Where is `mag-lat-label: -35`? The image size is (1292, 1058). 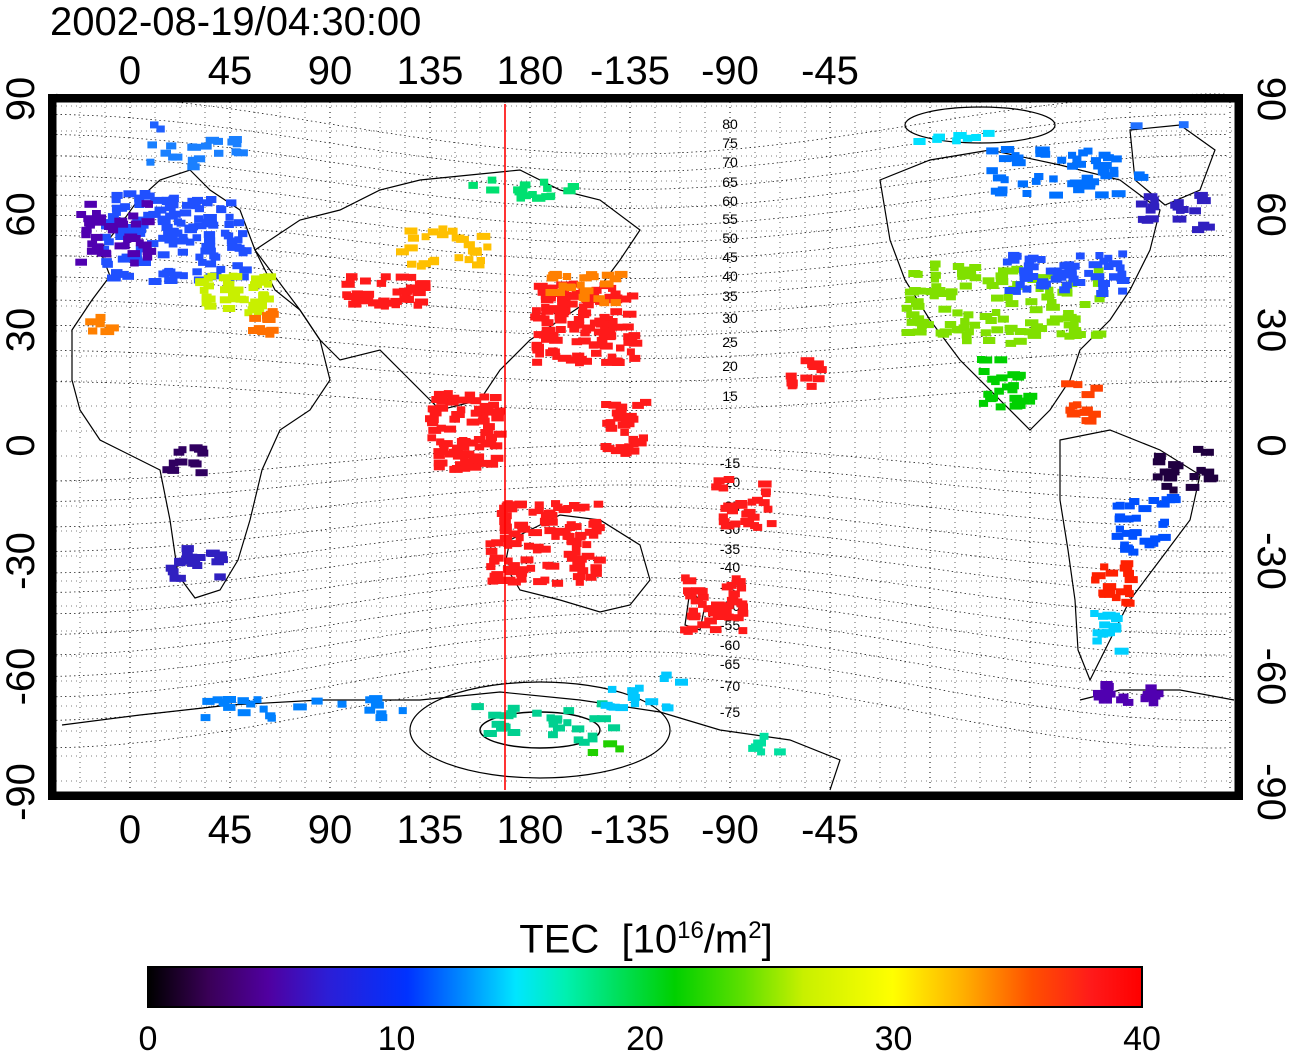
mag-lat-label: -35 is located at coordinates (730, 549).